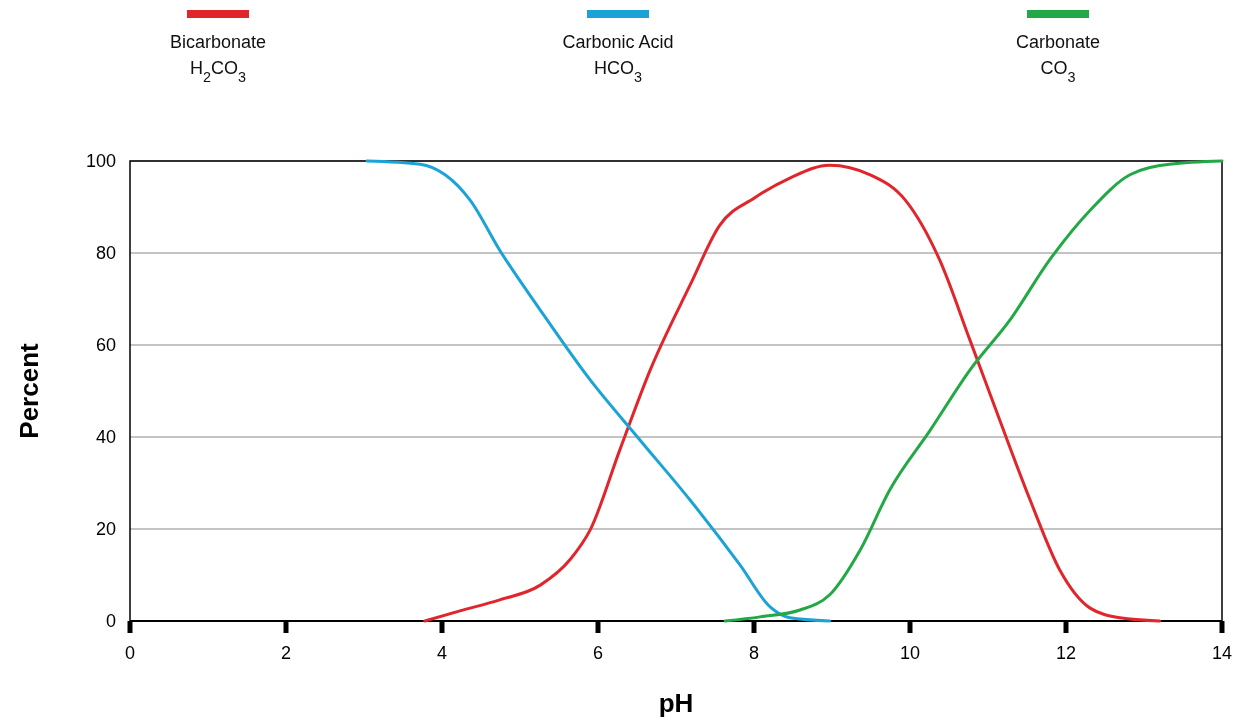  Describe the element at coordinates (286, 653) in the screenshot. I see `x-tick-label: 2` at that location.